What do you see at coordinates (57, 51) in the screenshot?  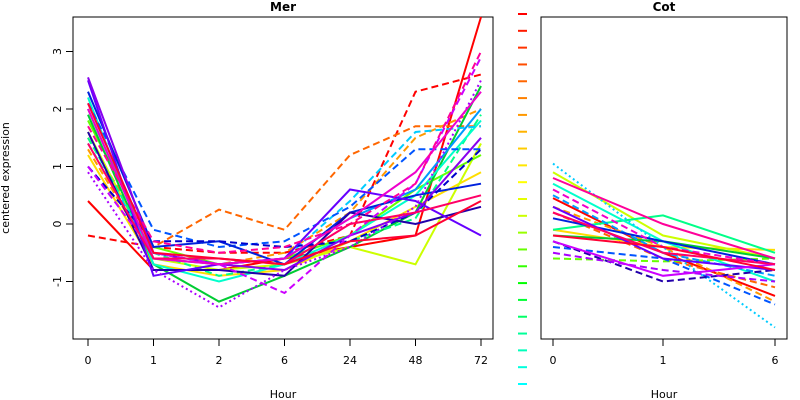 I see `mer-y-tick-label: 3` at bounding box center [57, 51].